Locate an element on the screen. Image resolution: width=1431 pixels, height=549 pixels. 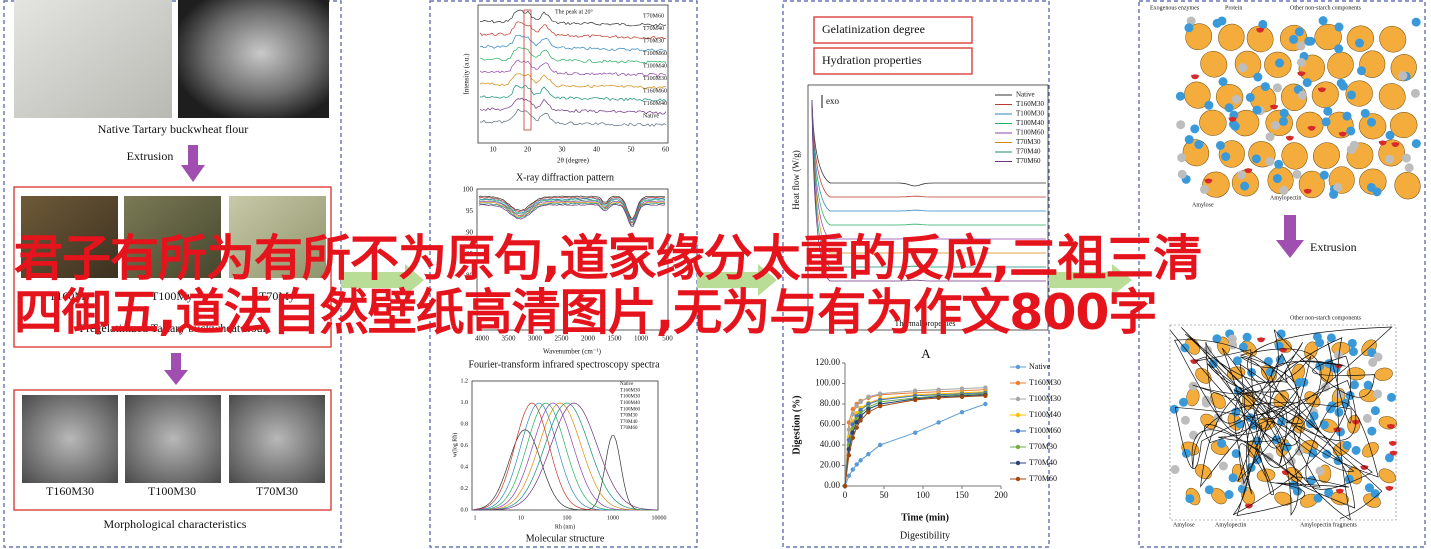
caption: Thermal properties is located at coordinates (924, 323).